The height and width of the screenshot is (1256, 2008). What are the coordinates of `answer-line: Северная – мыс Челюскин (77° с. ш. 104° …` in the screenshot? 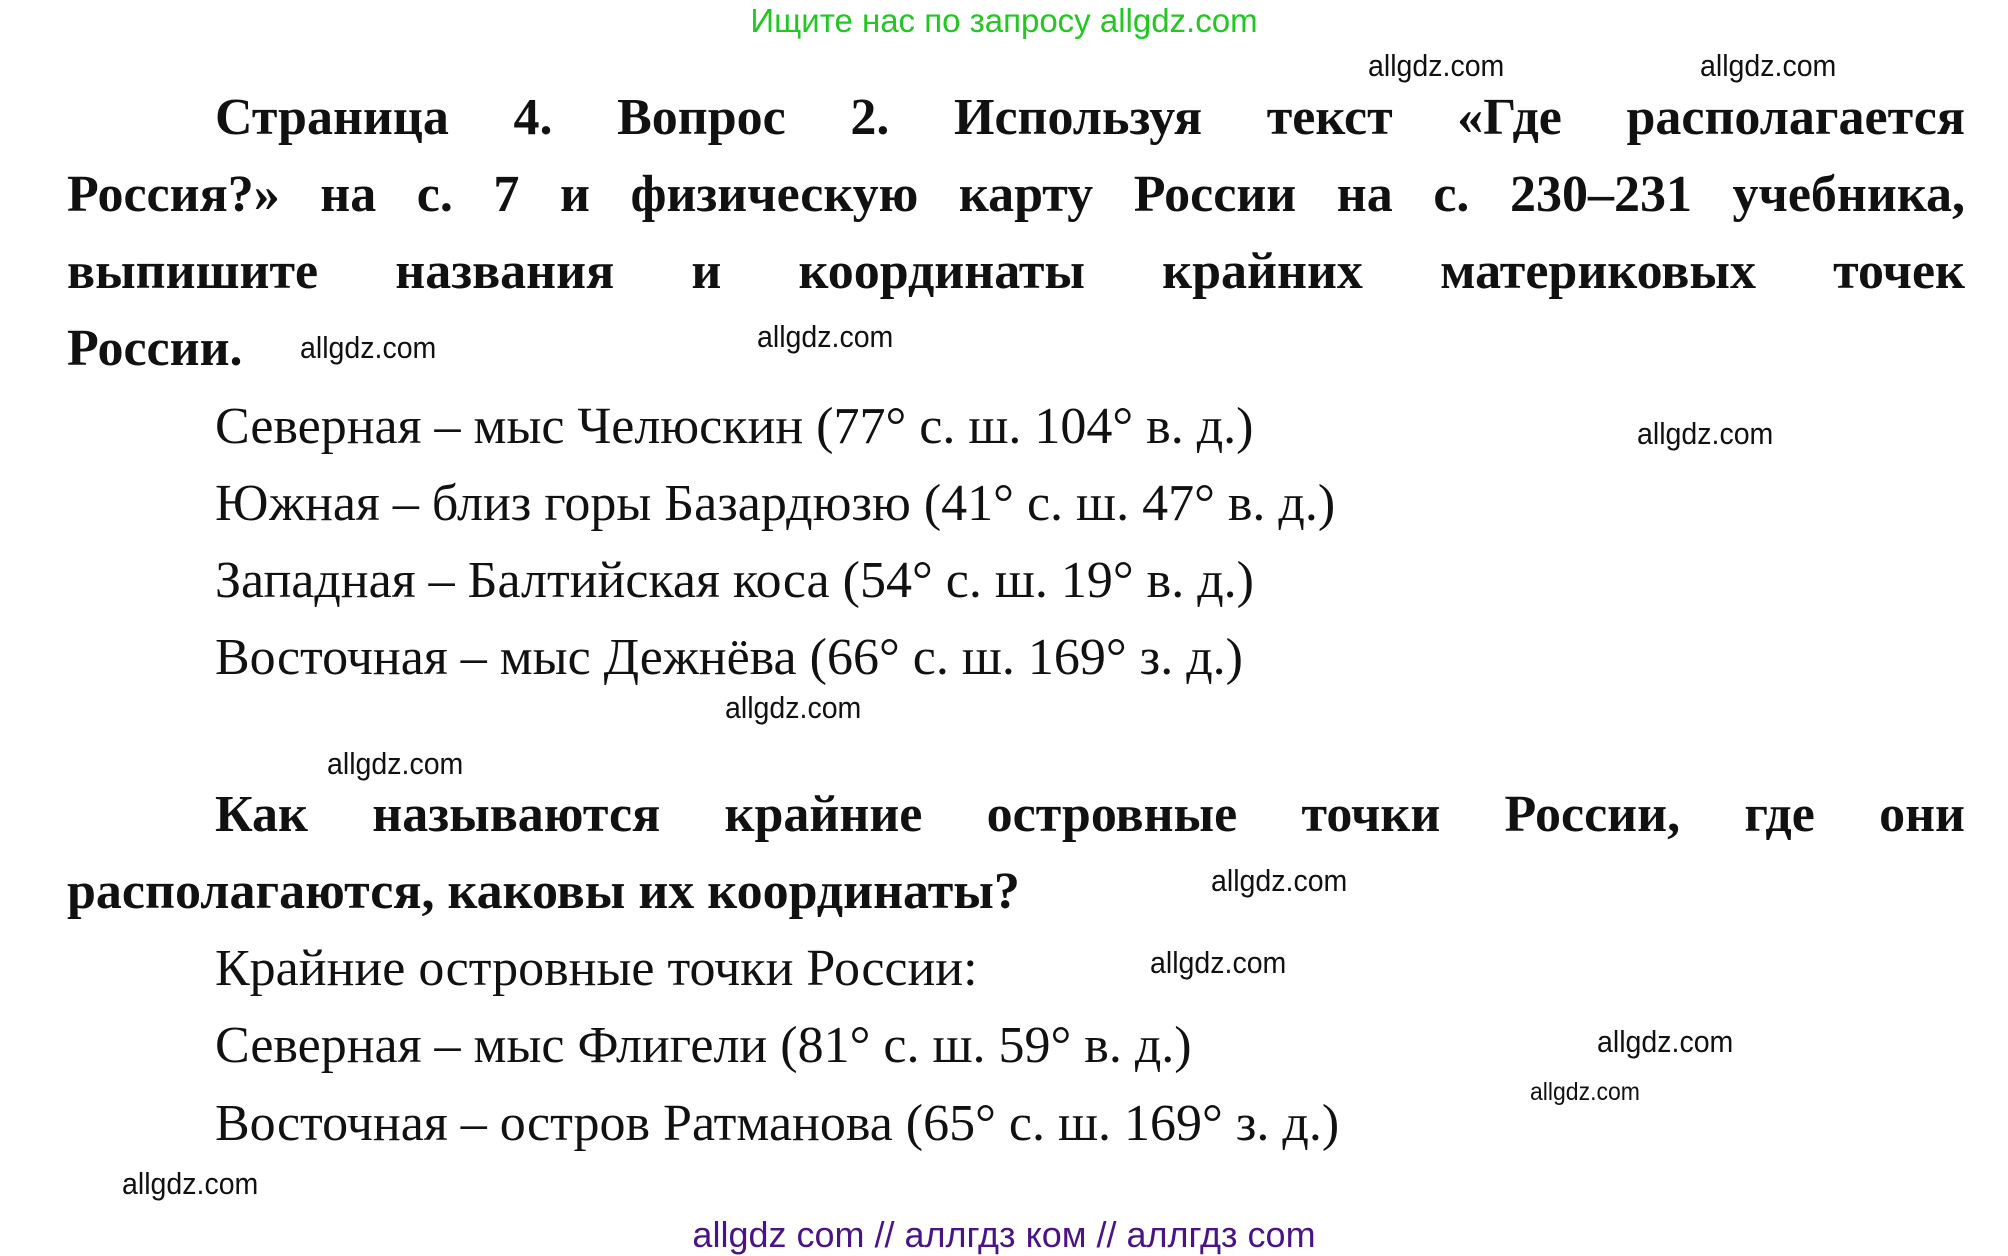 It's located at (734, 426).